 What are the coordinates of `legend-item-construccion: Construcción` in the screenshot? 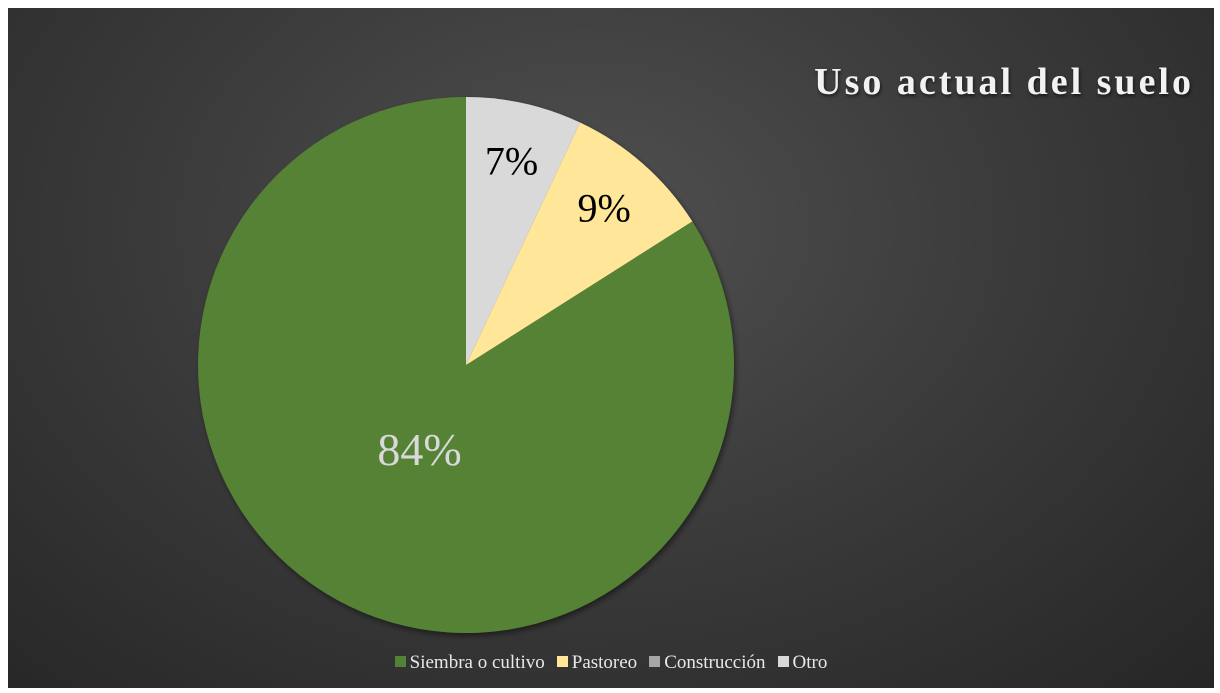 It's located at (707, 662).